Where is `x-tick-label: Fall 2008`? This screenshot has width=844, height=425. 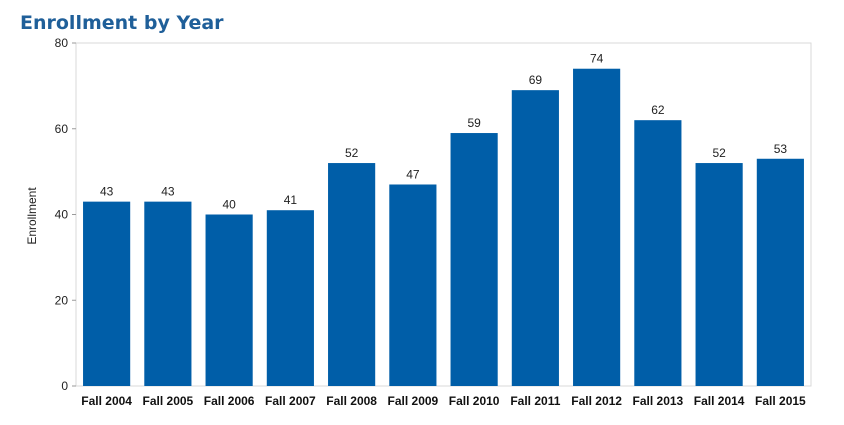
x-tick-label: Fall 2008 is located at coordinates (351, 401).